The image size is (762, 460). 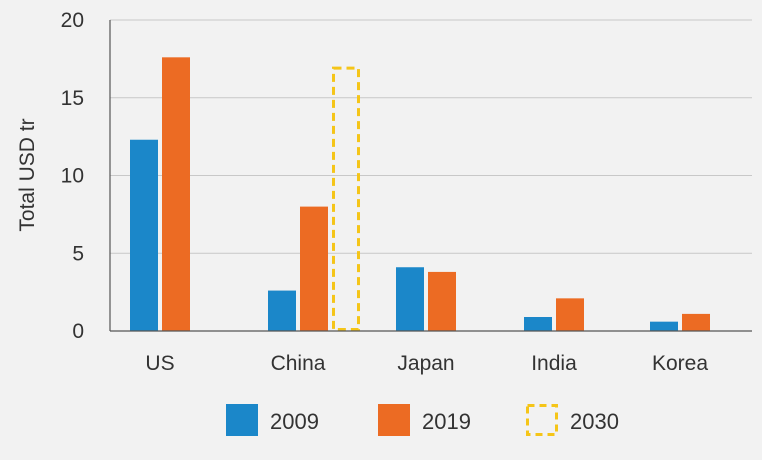 What do you see at coordinates (538, 324) in the screenshot?
I see `bar-2009-india` at bounding box center [538, 324].